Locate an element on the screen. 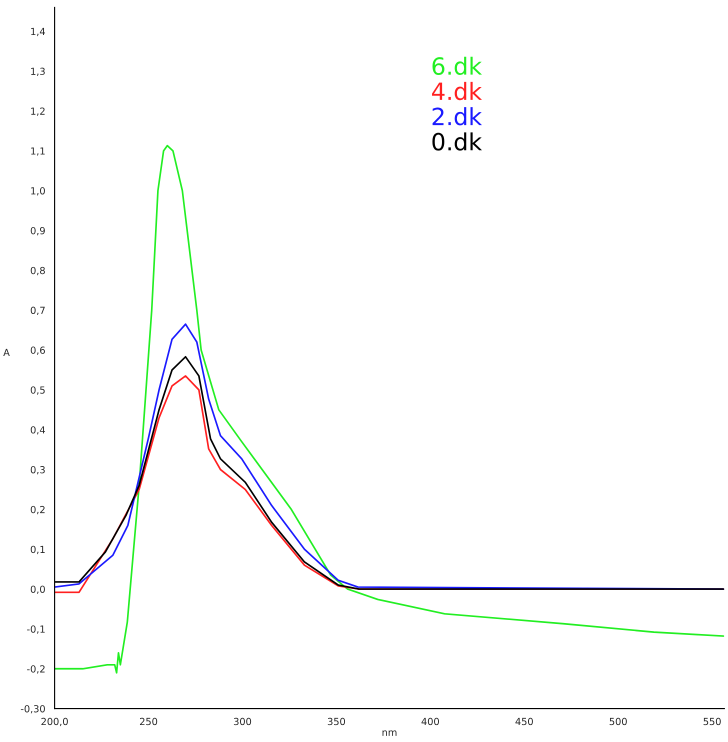  x-tick-label: 500 is located at coordinates (618, 722).